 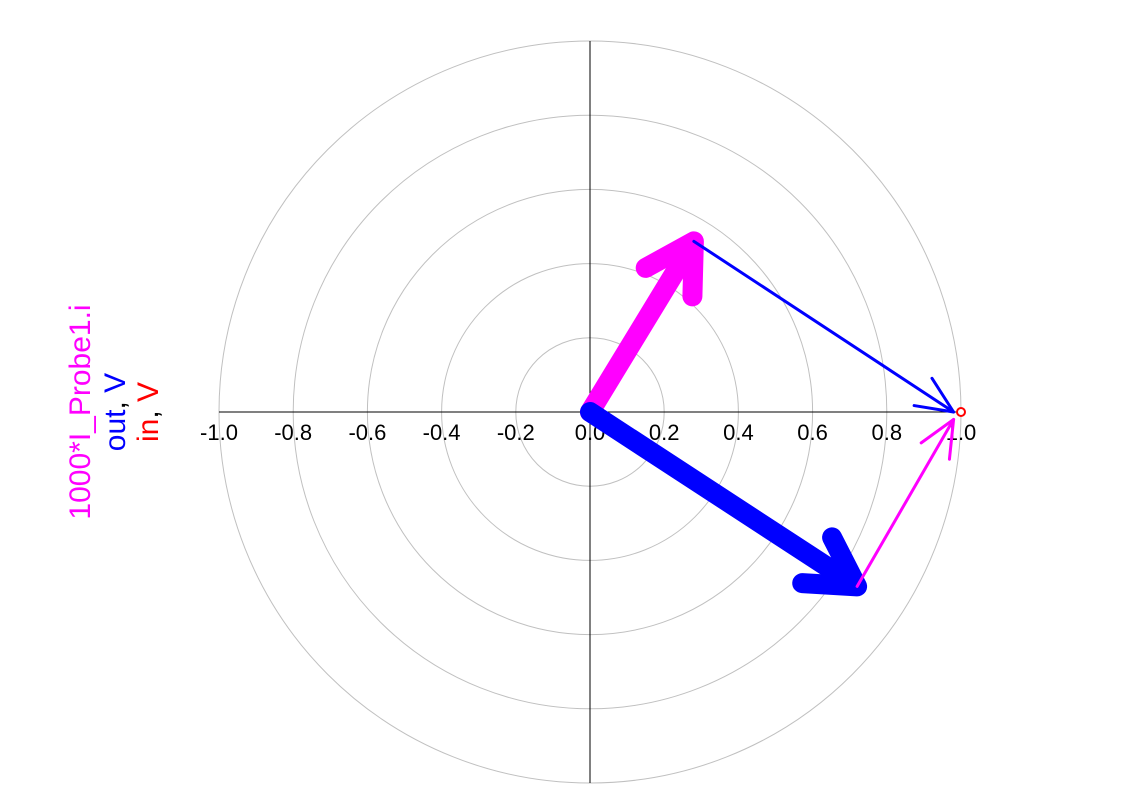 I want to click on legend-entry-2: in, V, so click(x=148, y=412).